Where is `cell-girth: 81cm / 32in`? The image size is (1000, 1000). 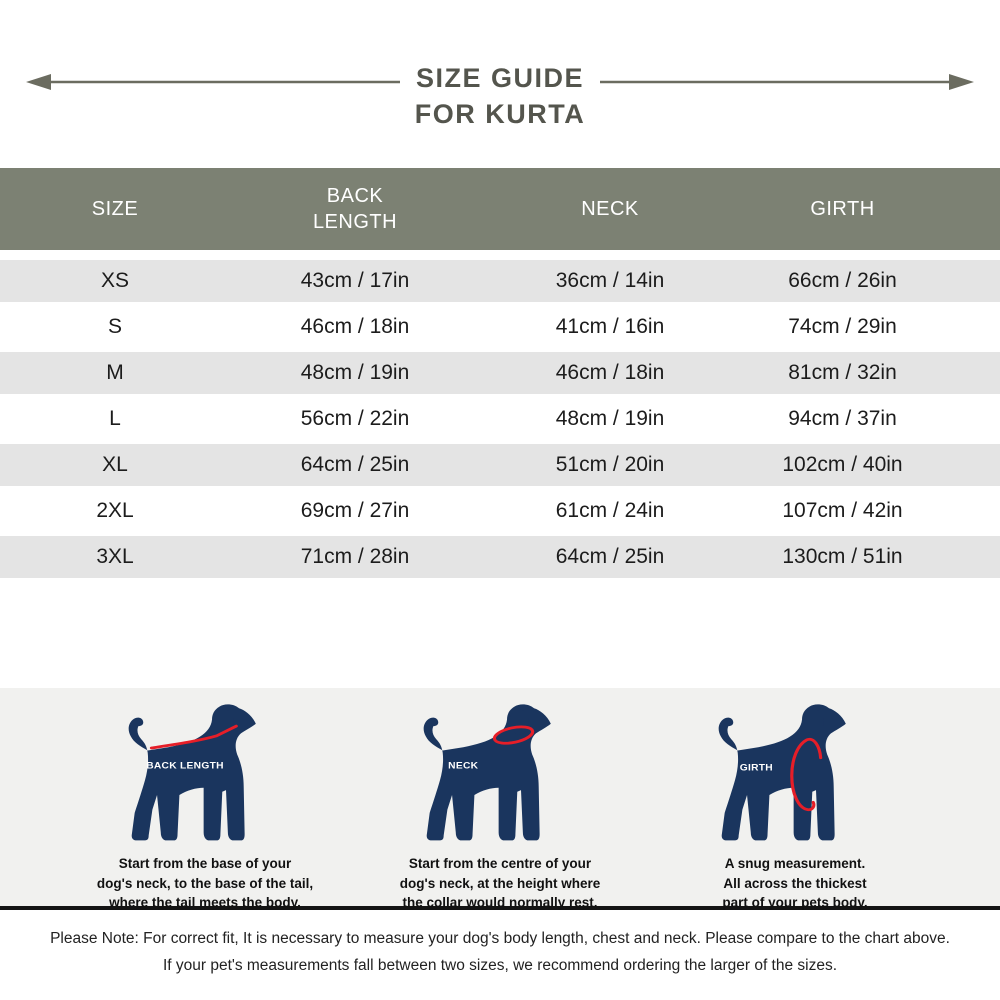
cell-girth: 81cm / 32in is located at coordinates (842, 372).